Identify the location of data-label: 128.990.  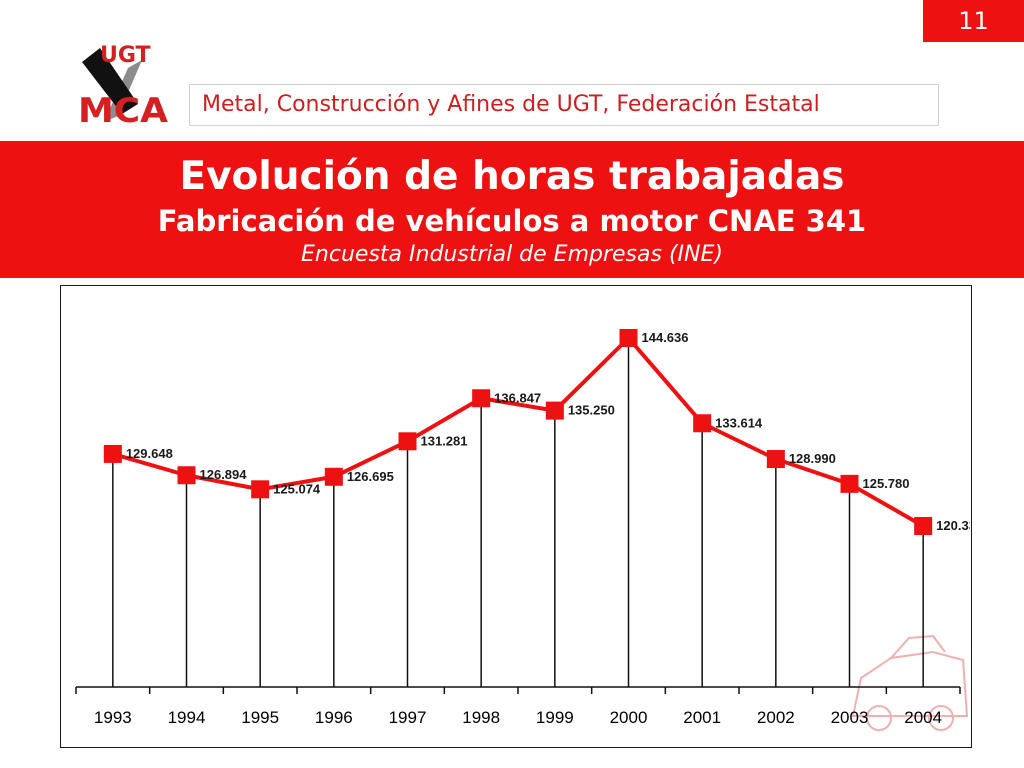
(812, 458).